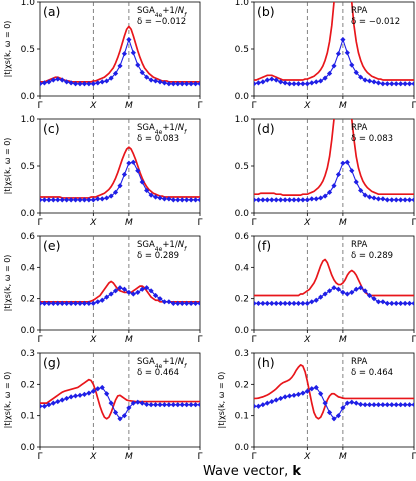 The width and height of the screenshot is (416, 481). Describe the element at coordinates (162, 363) in the screenshot. I see `method-label: SGA4e+1/Nf` at that location.